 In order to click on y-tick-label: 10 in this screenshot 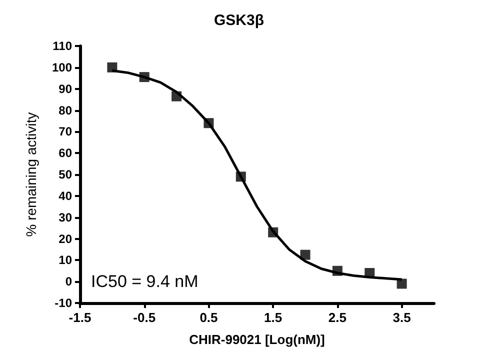, I will do `click(65, 260)`.